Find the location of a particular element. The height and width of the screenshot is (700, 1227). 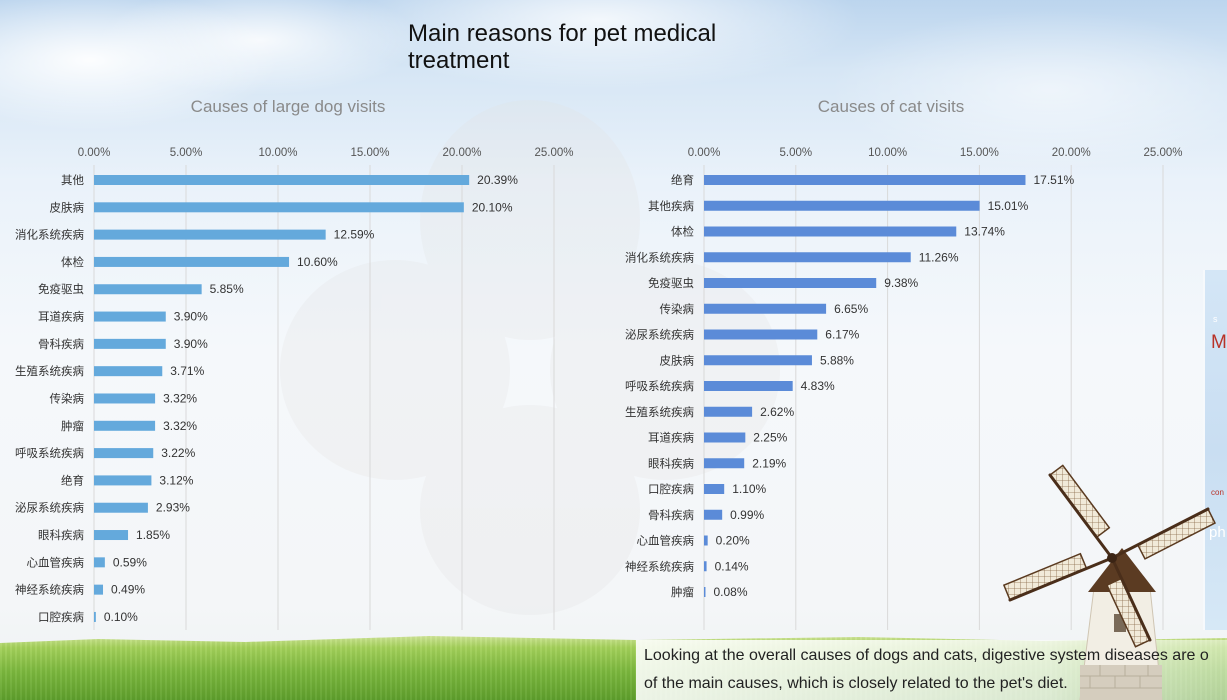

cat-chart-tick-label: 25.00% is located at coordinates (1162, 153).